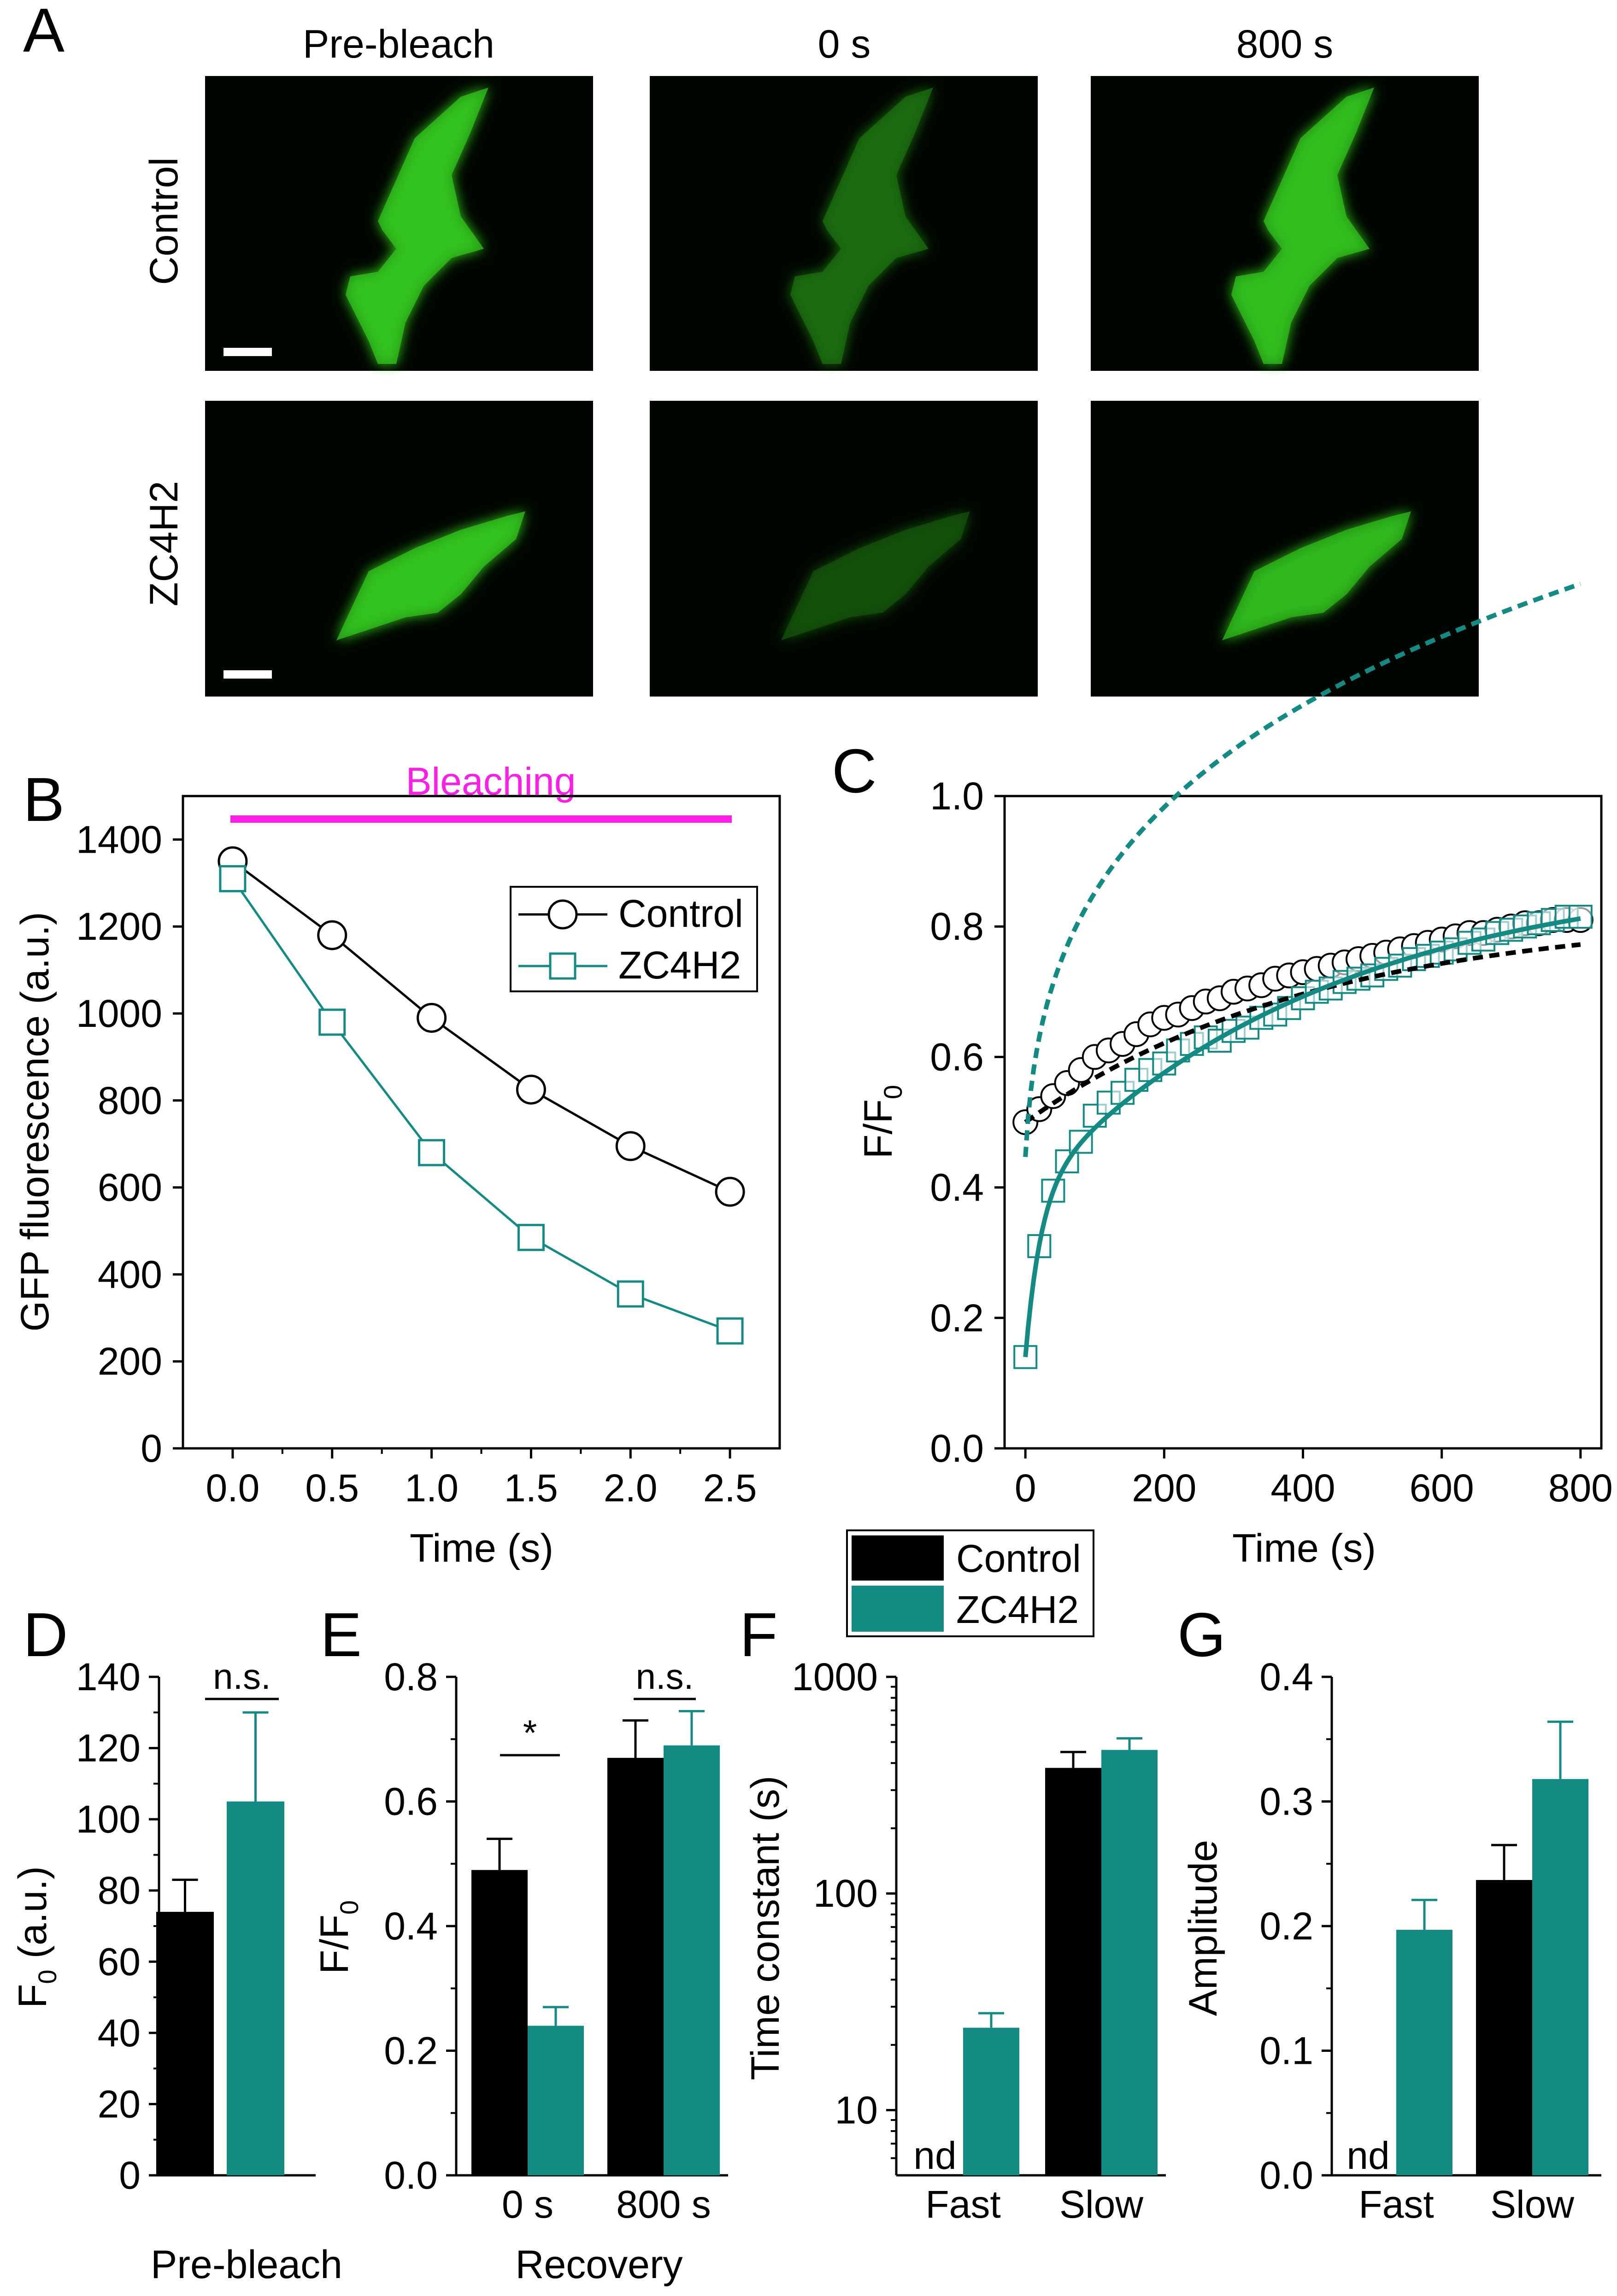 This screenshot has height=2296, width=1617. What do you see at coordinates (634, 939) in the screenshot?
I see `legend-b: Control ZC4H2` at bounding box center [634, 939].